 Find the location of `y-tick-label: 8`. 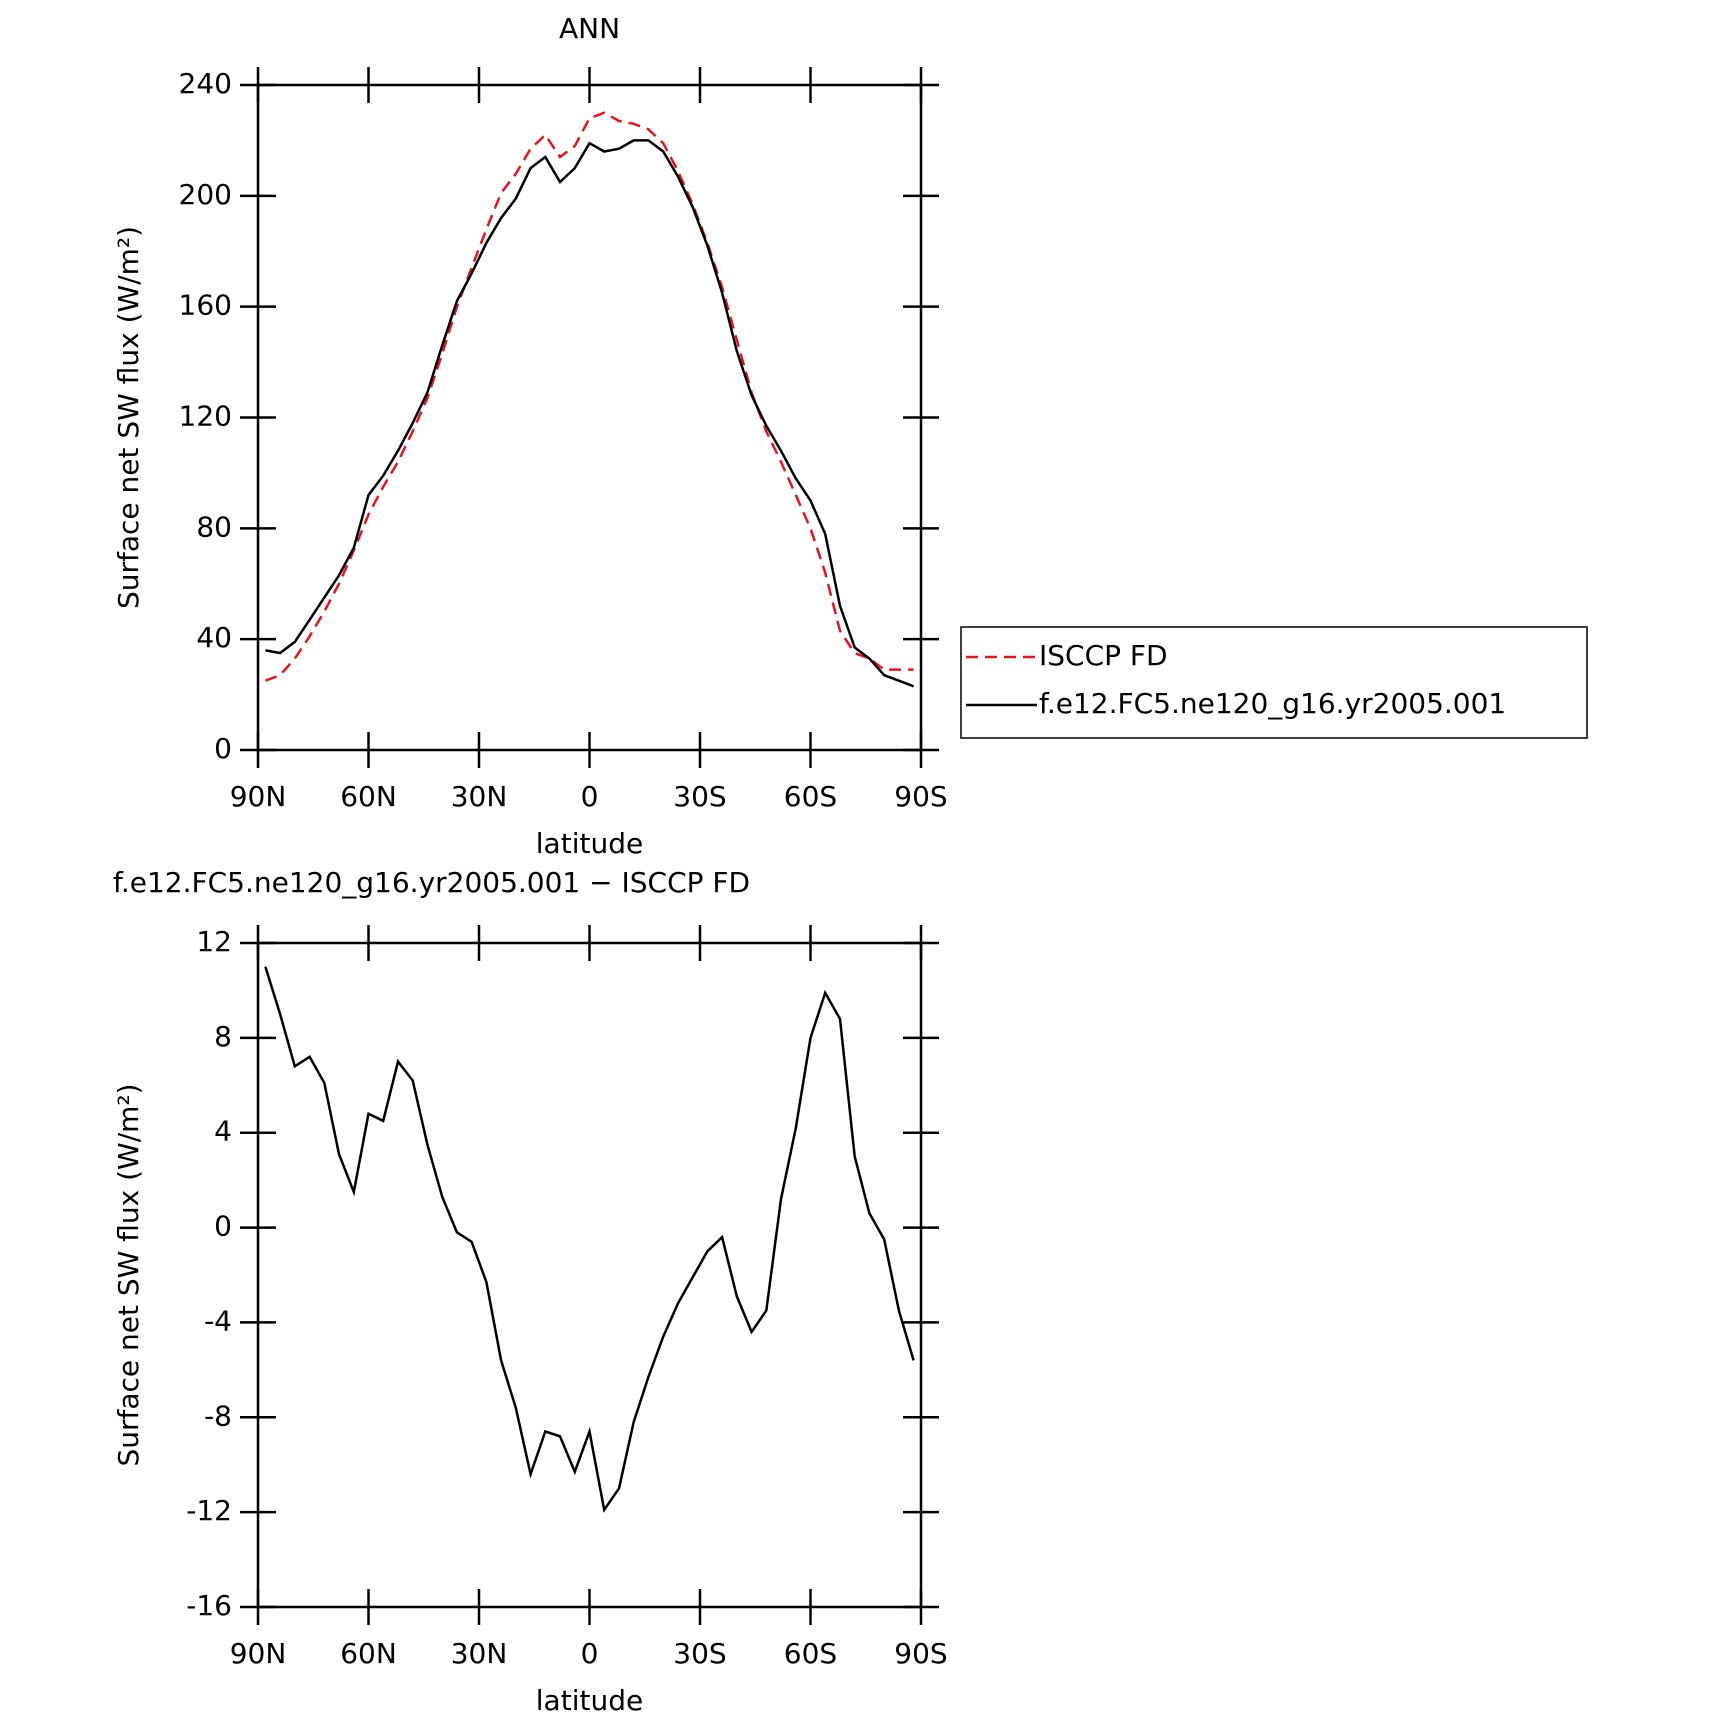

y-tick-label: 8 is located at coordinates (223, 1036).